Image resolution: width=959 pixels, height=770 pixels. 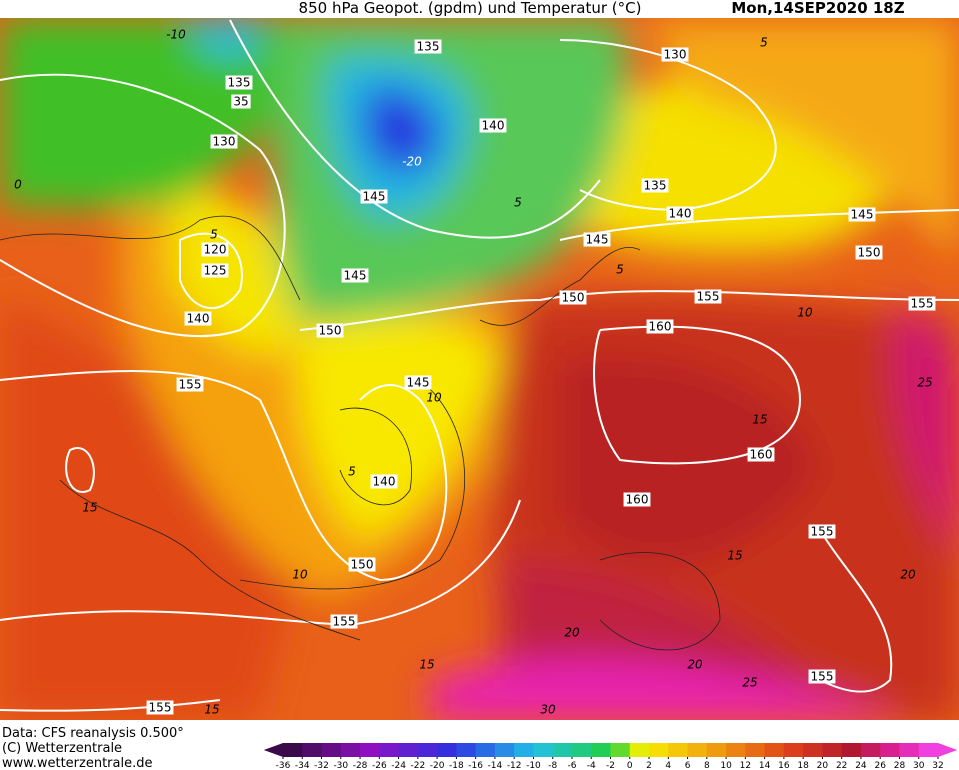 I want to click on colorbar-tick-label: -28, so click(x=360, y=765).